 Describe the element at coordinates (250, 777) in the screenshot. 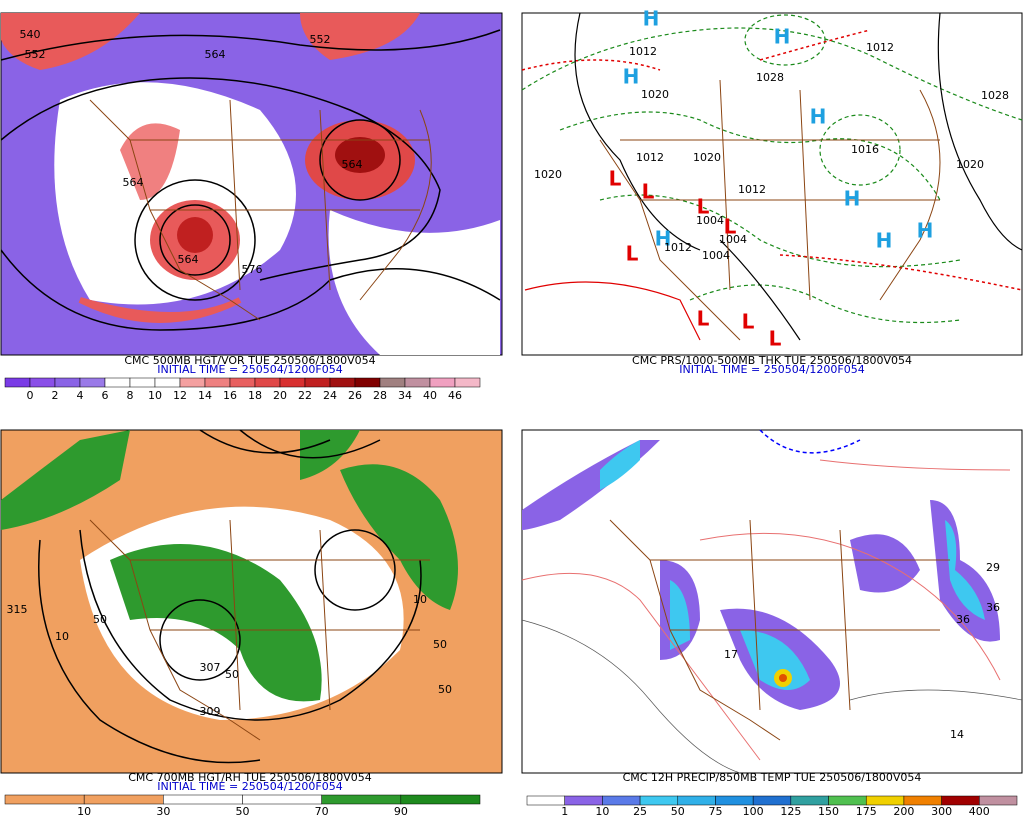

I see `caption: CMC 700MB HGT/RH TUE 250506/1800V054` at that location.